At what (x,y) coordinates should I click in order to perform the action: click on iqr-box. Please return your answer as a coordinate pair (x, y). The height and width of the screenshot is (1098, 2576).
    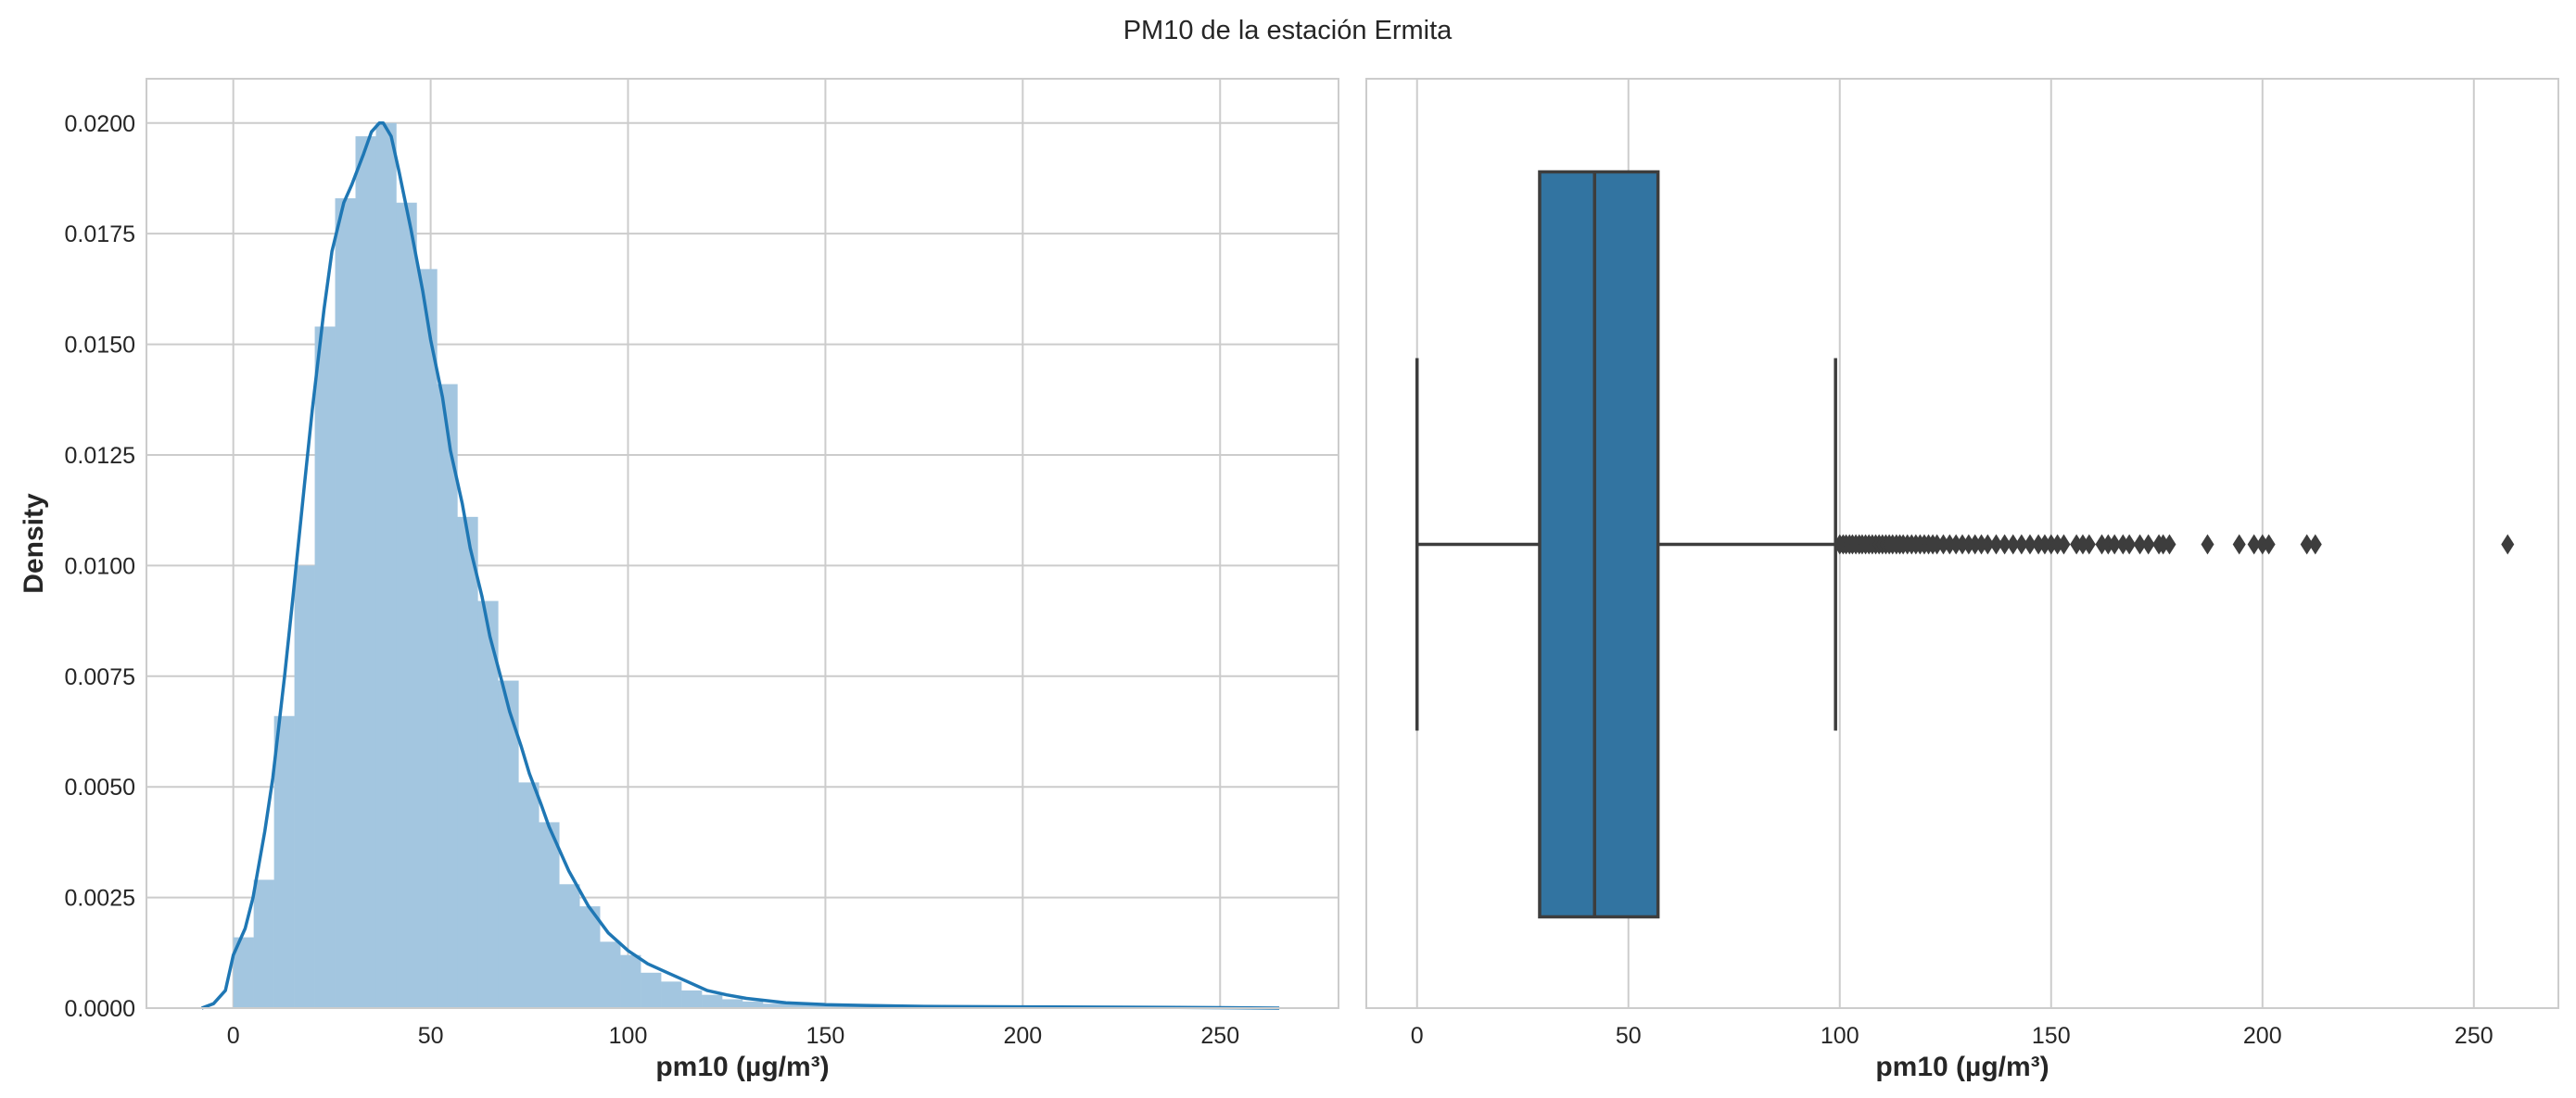
    Looking at the image, I should click on (1599, 544).